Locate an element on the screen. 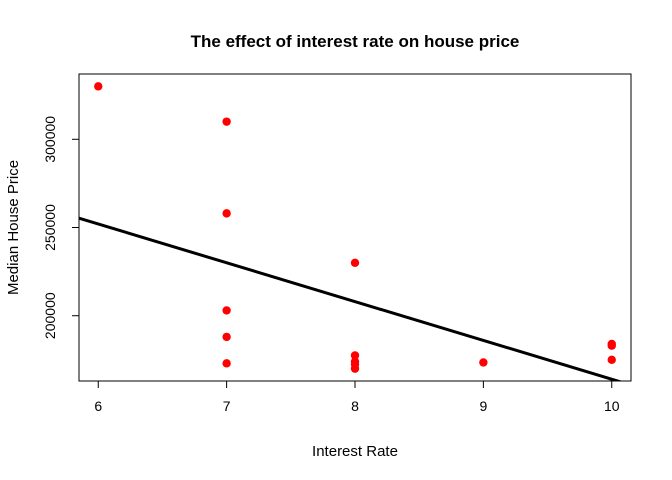  y-tick-label: 200000 is located at coordinates (50, 315).